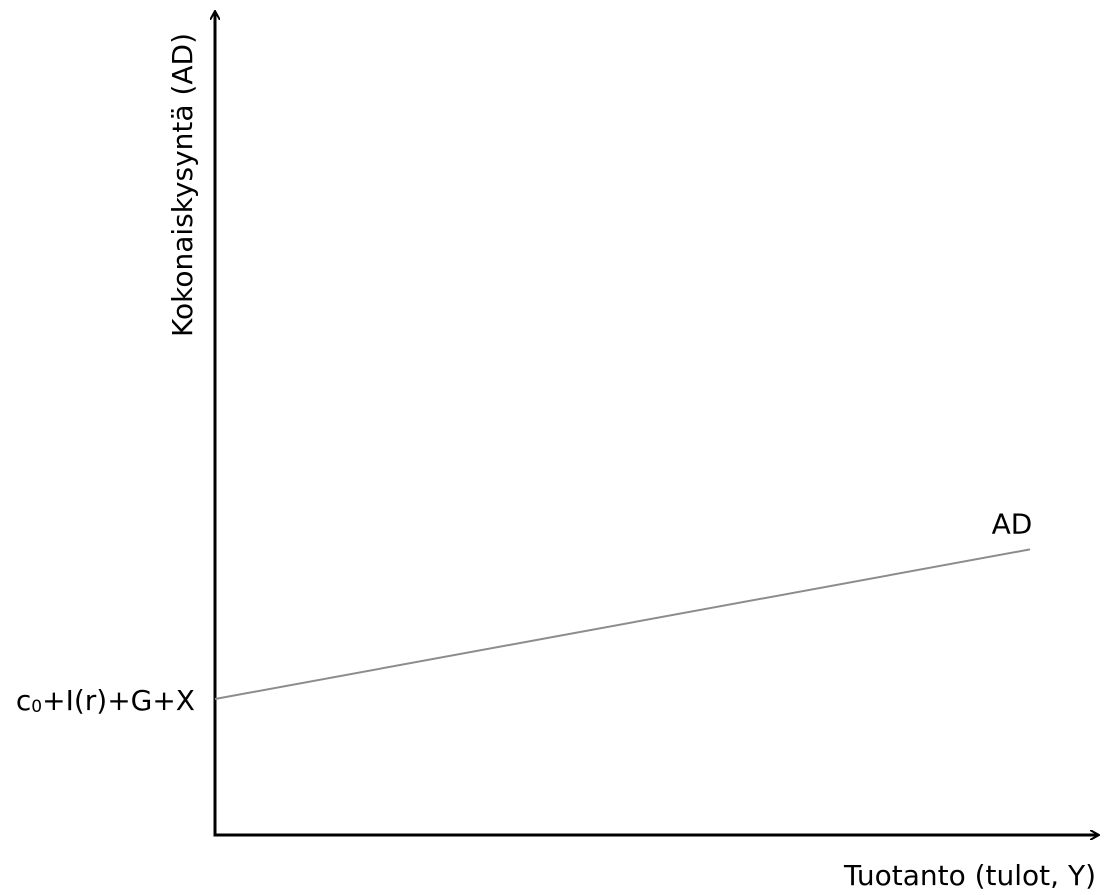 This screenshot has height=895, width=1105. I want to click on x-axis-label: Tuotanto (tulot, Y), so click(969, 875).